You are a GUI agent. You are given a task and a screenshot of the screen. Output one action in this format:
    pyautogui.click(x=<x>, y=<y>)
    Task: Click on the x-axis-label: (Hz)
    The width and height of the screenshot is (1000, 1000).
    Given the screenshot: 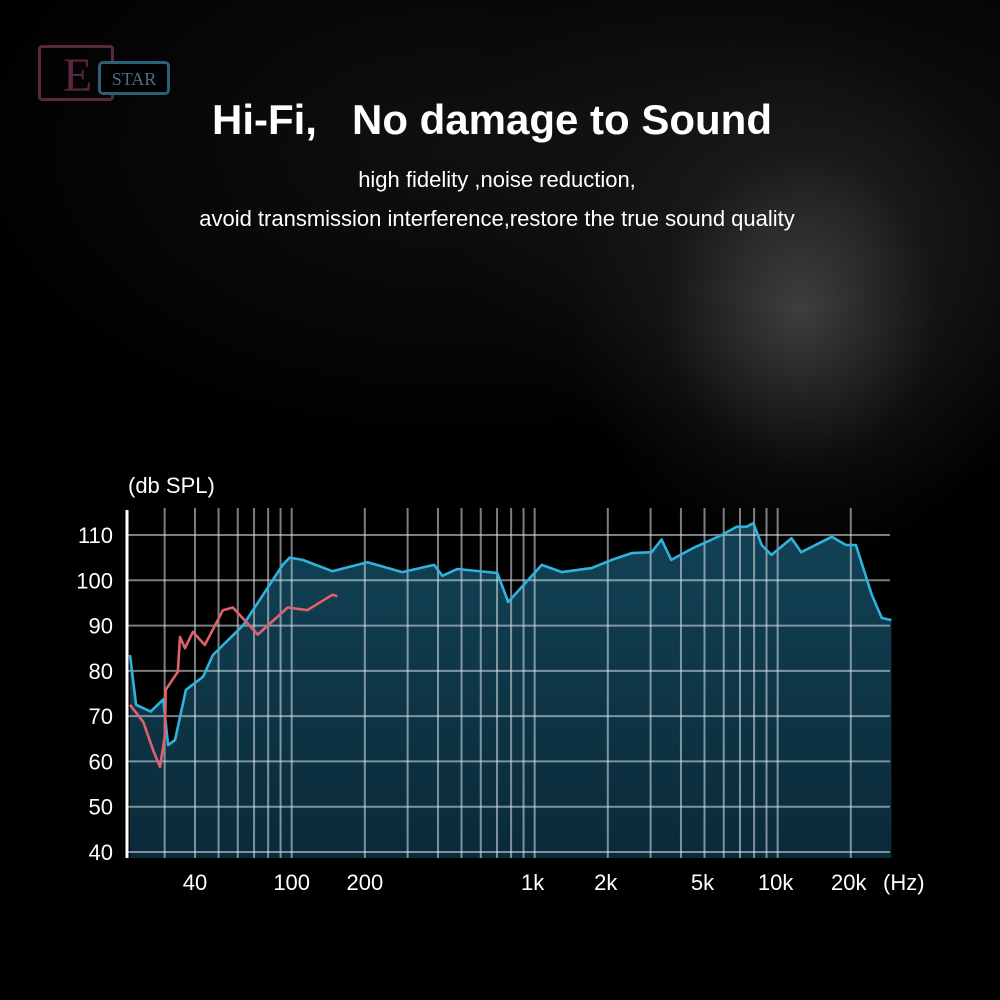 What is the action you would take?
    pyautogui.click(x=904, y=882)
    